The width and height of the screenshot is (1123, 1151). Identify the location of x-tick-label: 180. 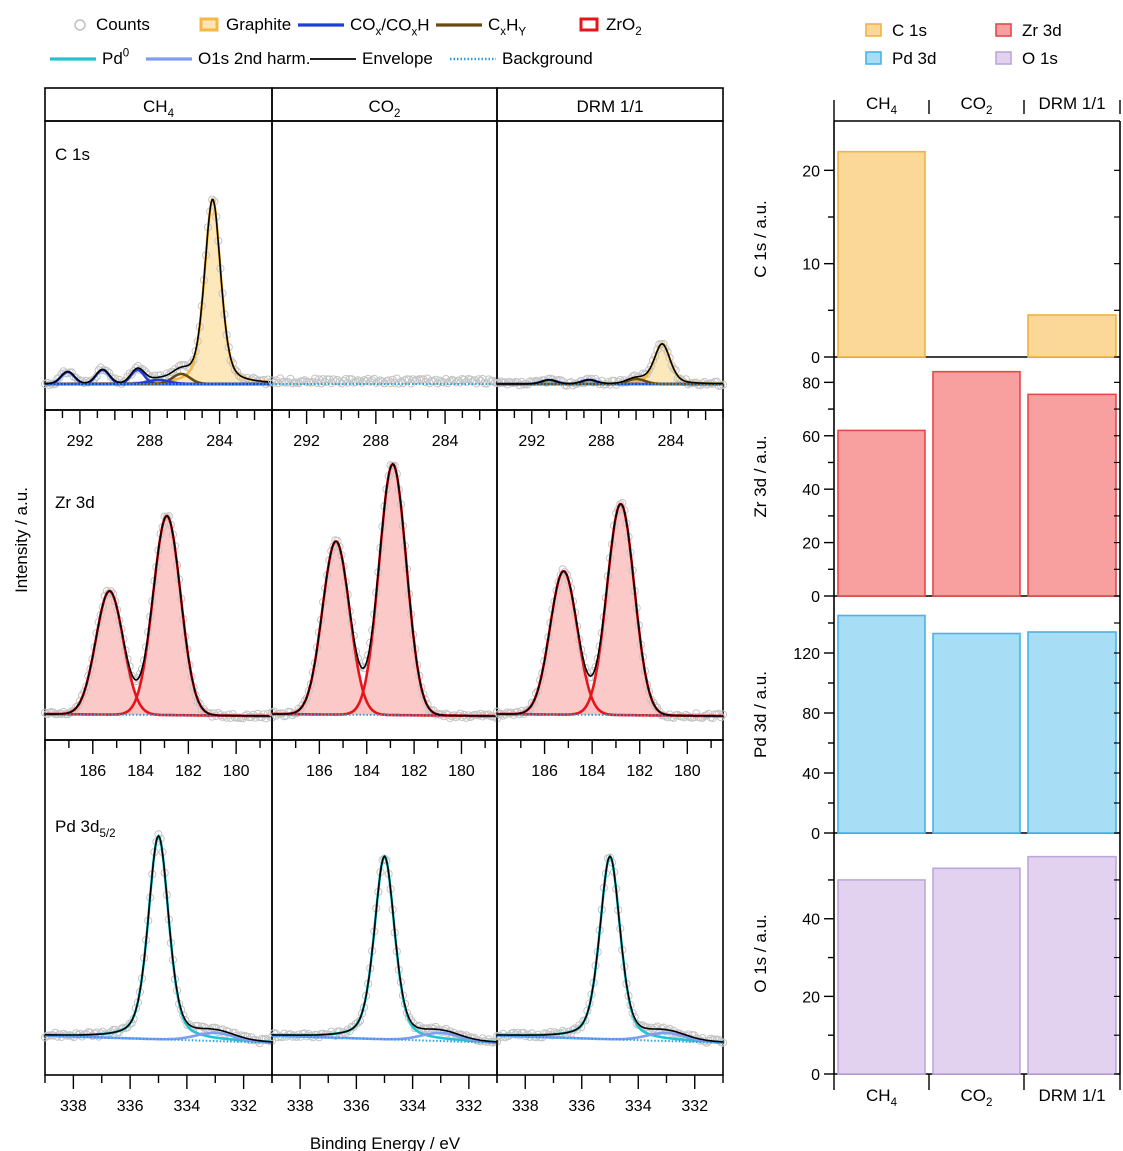
(236, 771).